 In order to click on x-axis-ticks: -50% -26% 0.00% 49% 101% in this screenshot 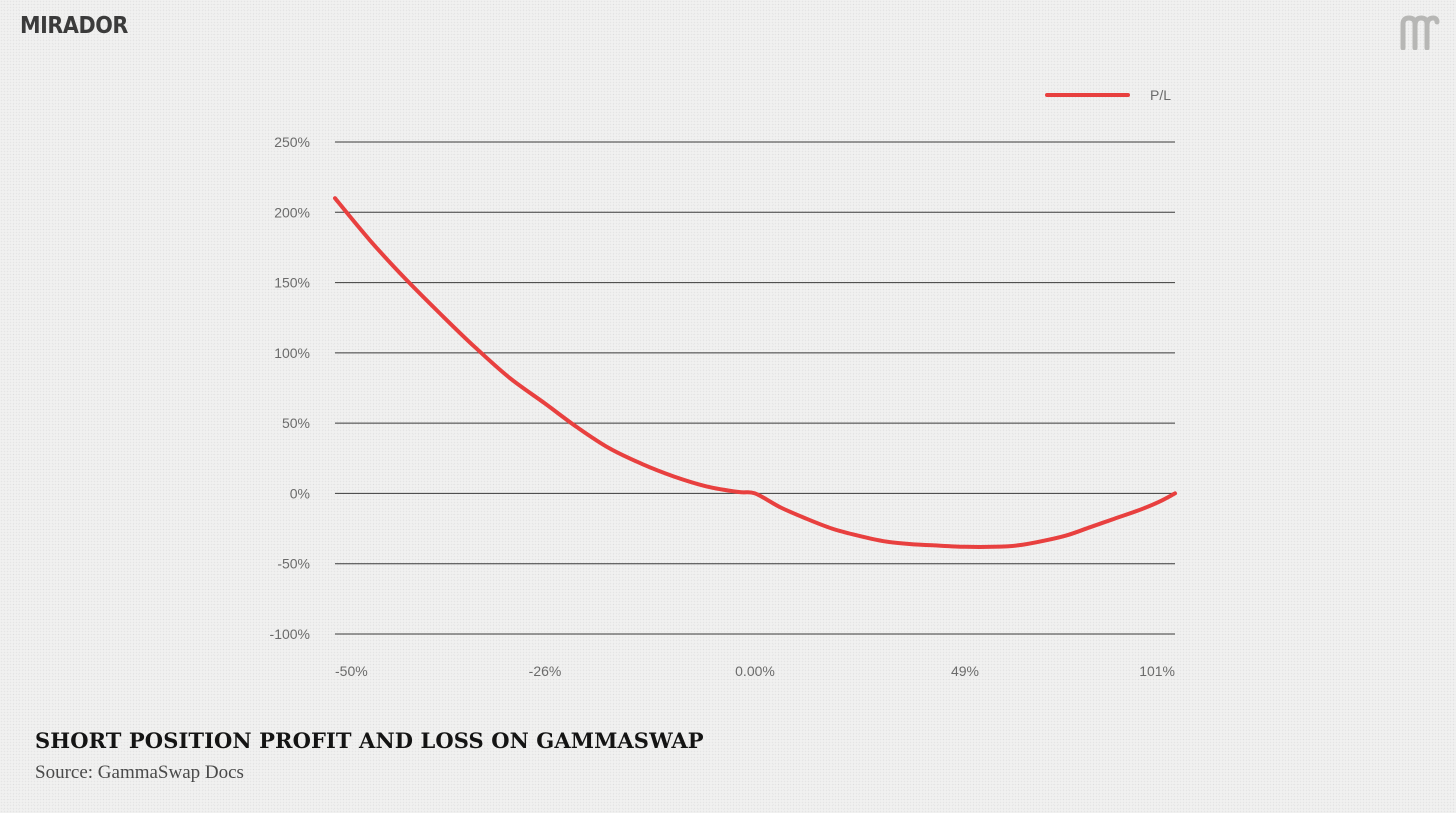, I will do `click(755, 671)`.